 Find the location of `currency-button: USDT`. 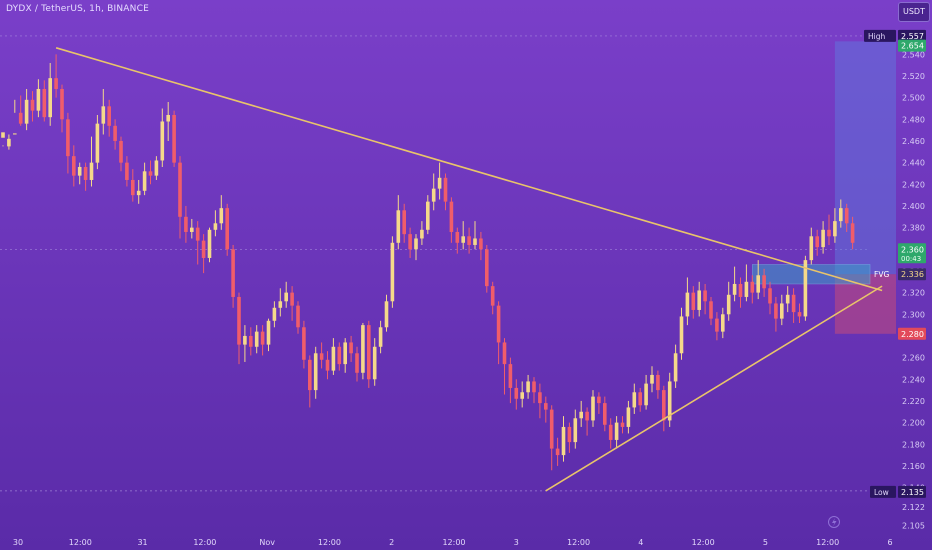

currency-button: USDT is located at coordinates (914, 12).